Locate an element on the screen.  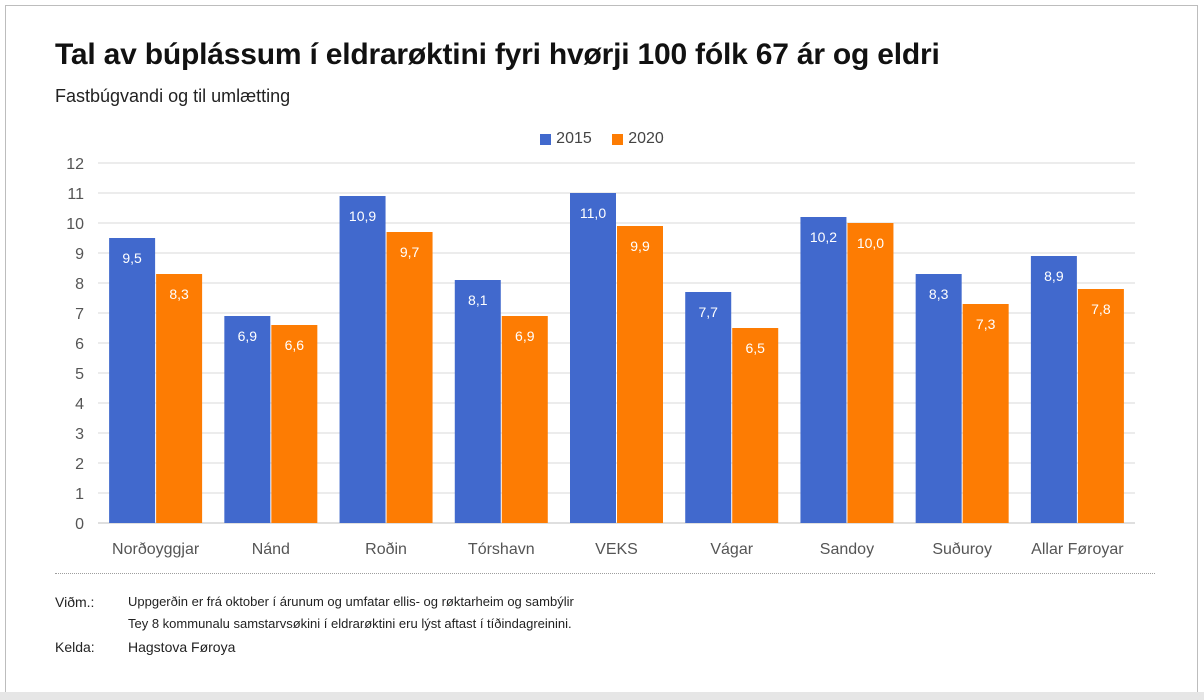
data-label-2015: 11,0 is located at coordinates (593, 213).